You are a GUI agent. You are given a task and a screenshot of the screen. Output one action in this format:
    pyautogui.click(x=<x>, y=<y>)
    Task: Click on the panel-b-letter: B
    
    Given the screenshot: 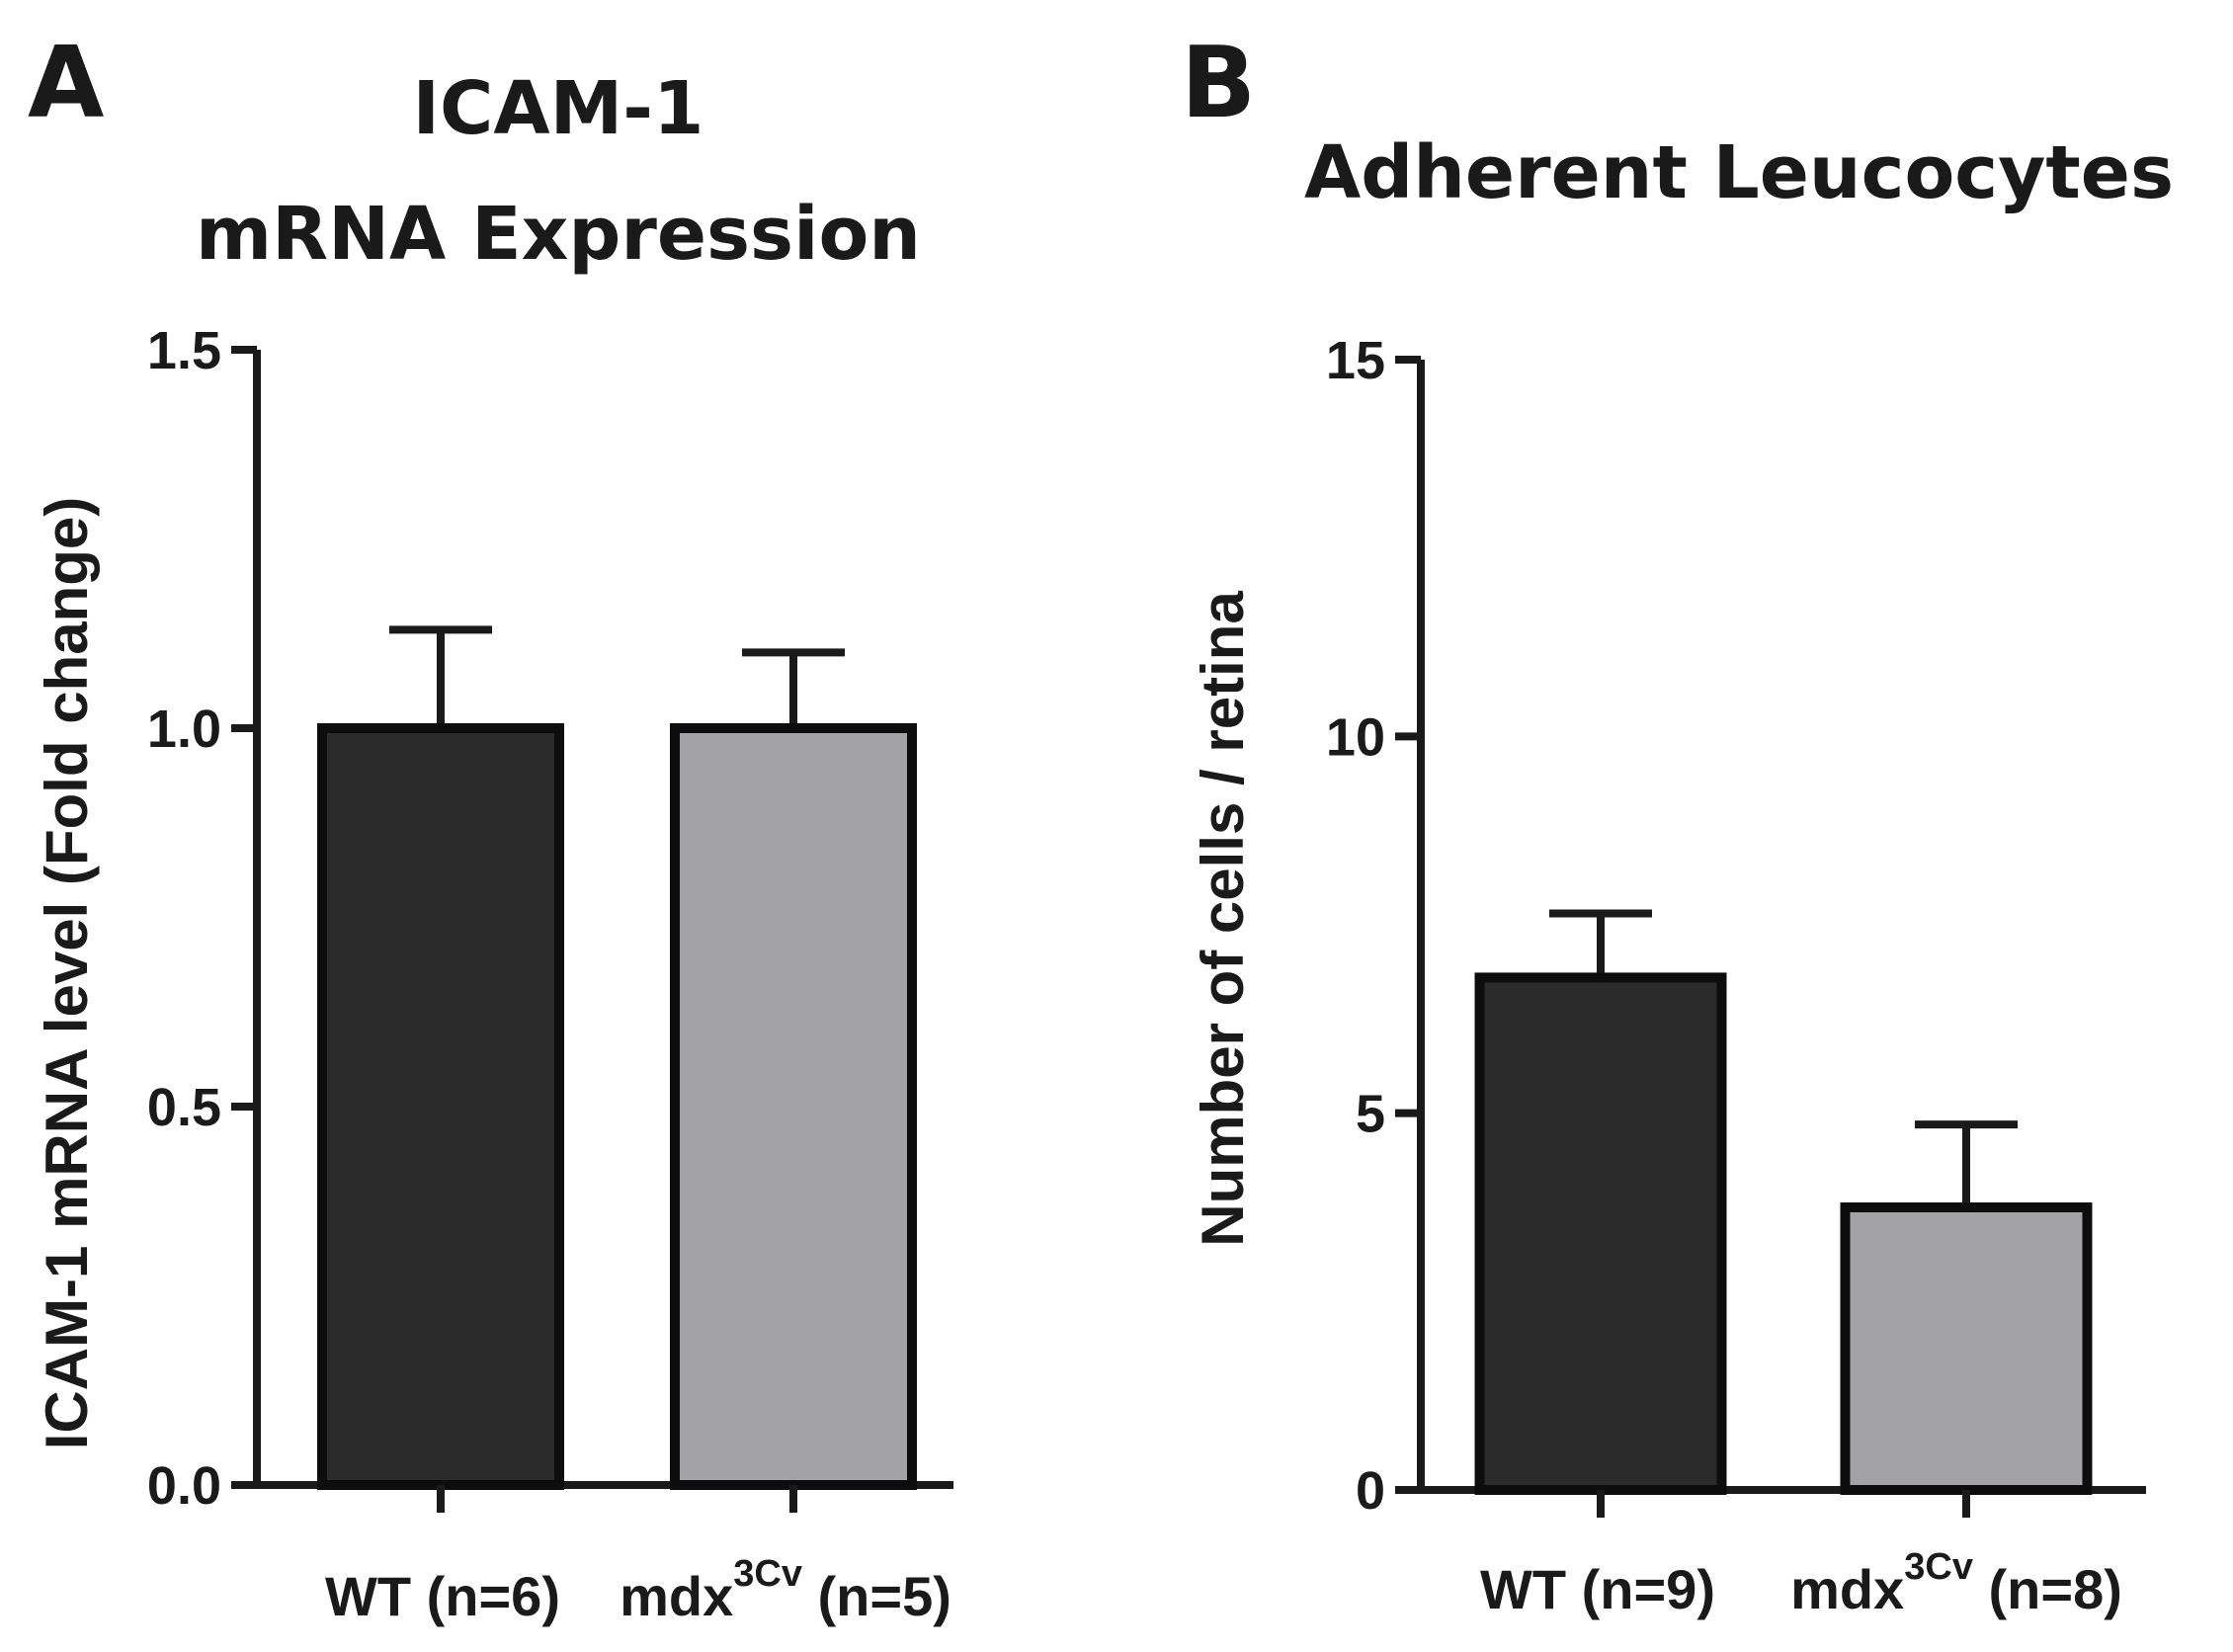 What is the action you would take?
    pyautogui.click(x=1218, y=82)
    